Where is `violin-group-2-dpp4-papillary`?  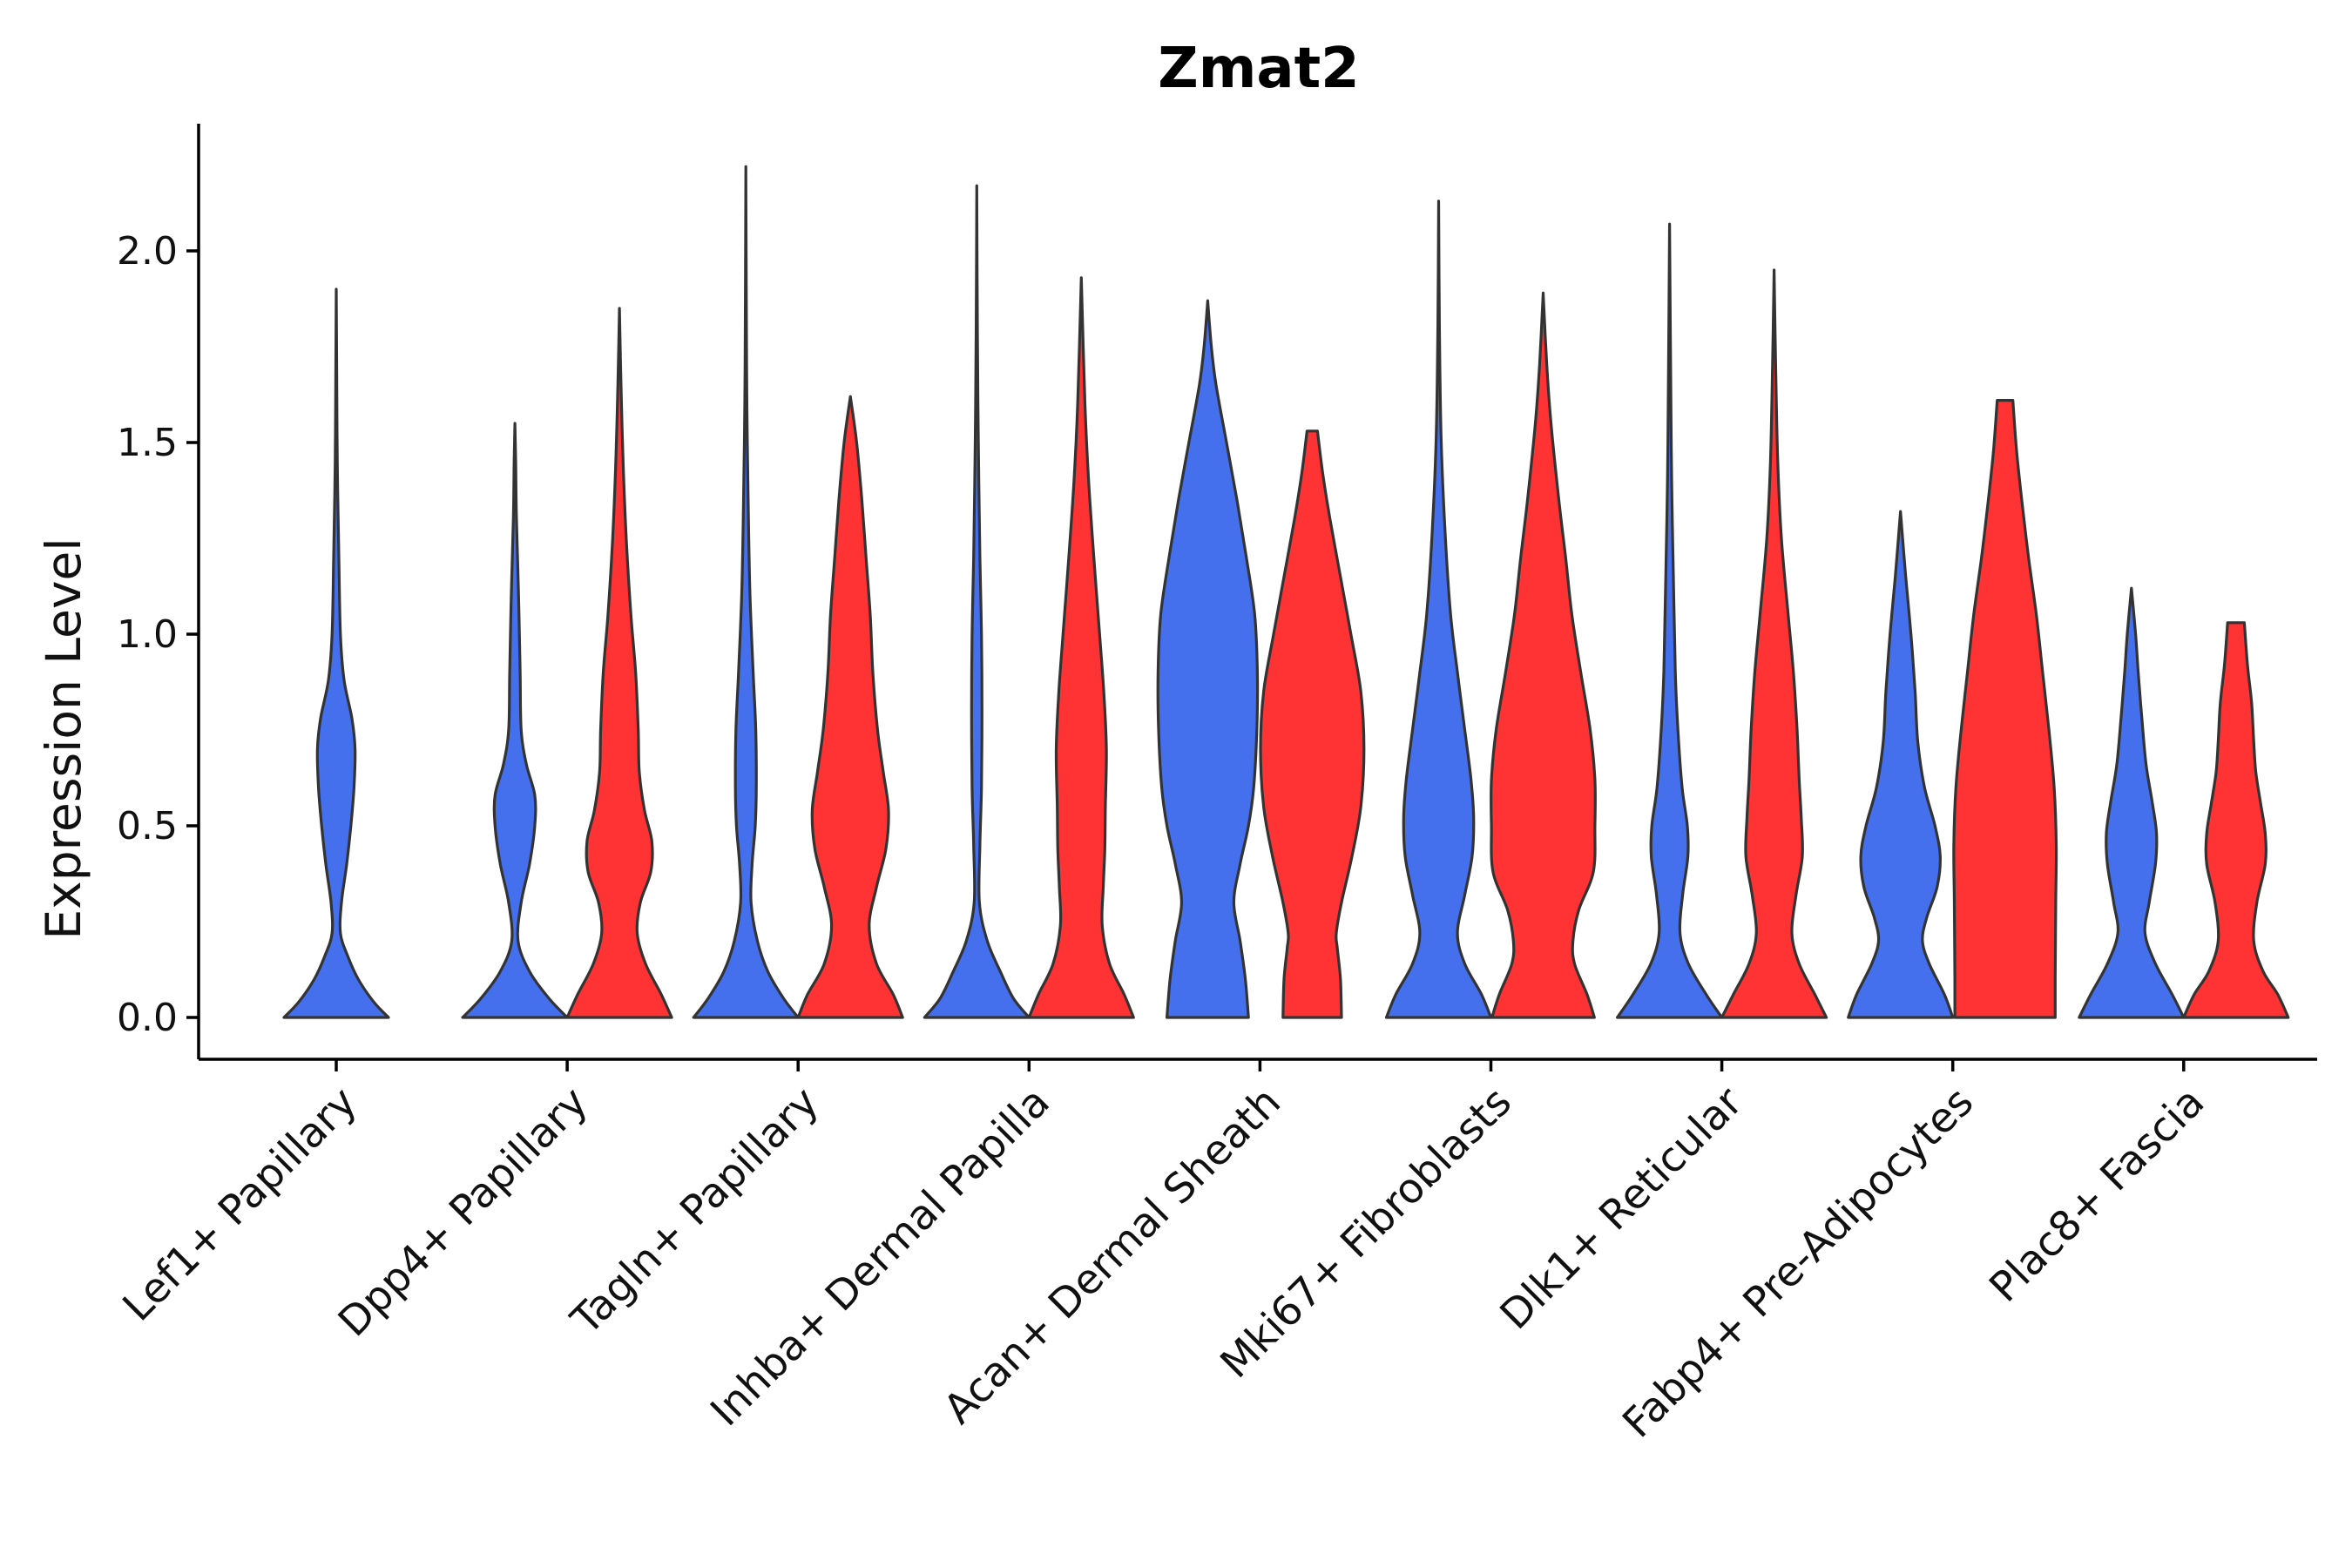
violin-group-2-dpp4-papillary is located at coordinates (619, 663).